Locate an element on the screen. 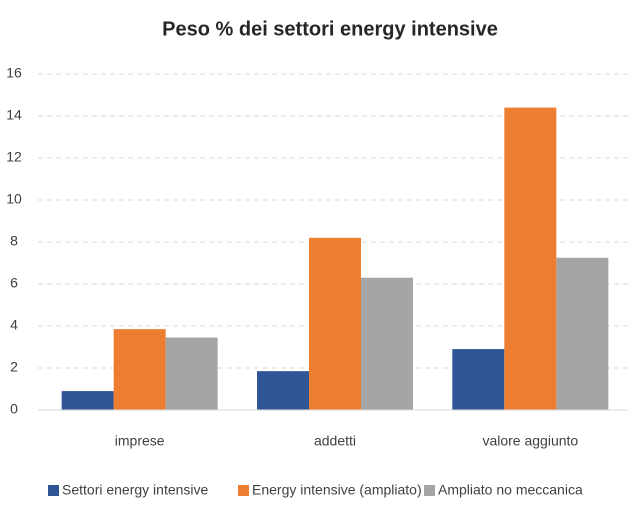 This screenshot has height=508, width=640. y-tick-label: 14 is located at coordinates (14, 115).